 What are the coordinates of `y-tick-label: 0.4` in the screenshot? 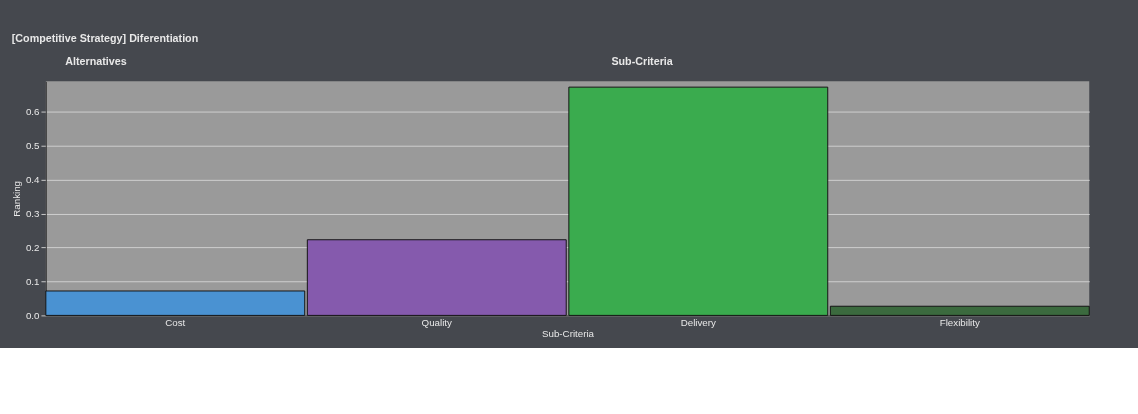 It's located at (33, 180).